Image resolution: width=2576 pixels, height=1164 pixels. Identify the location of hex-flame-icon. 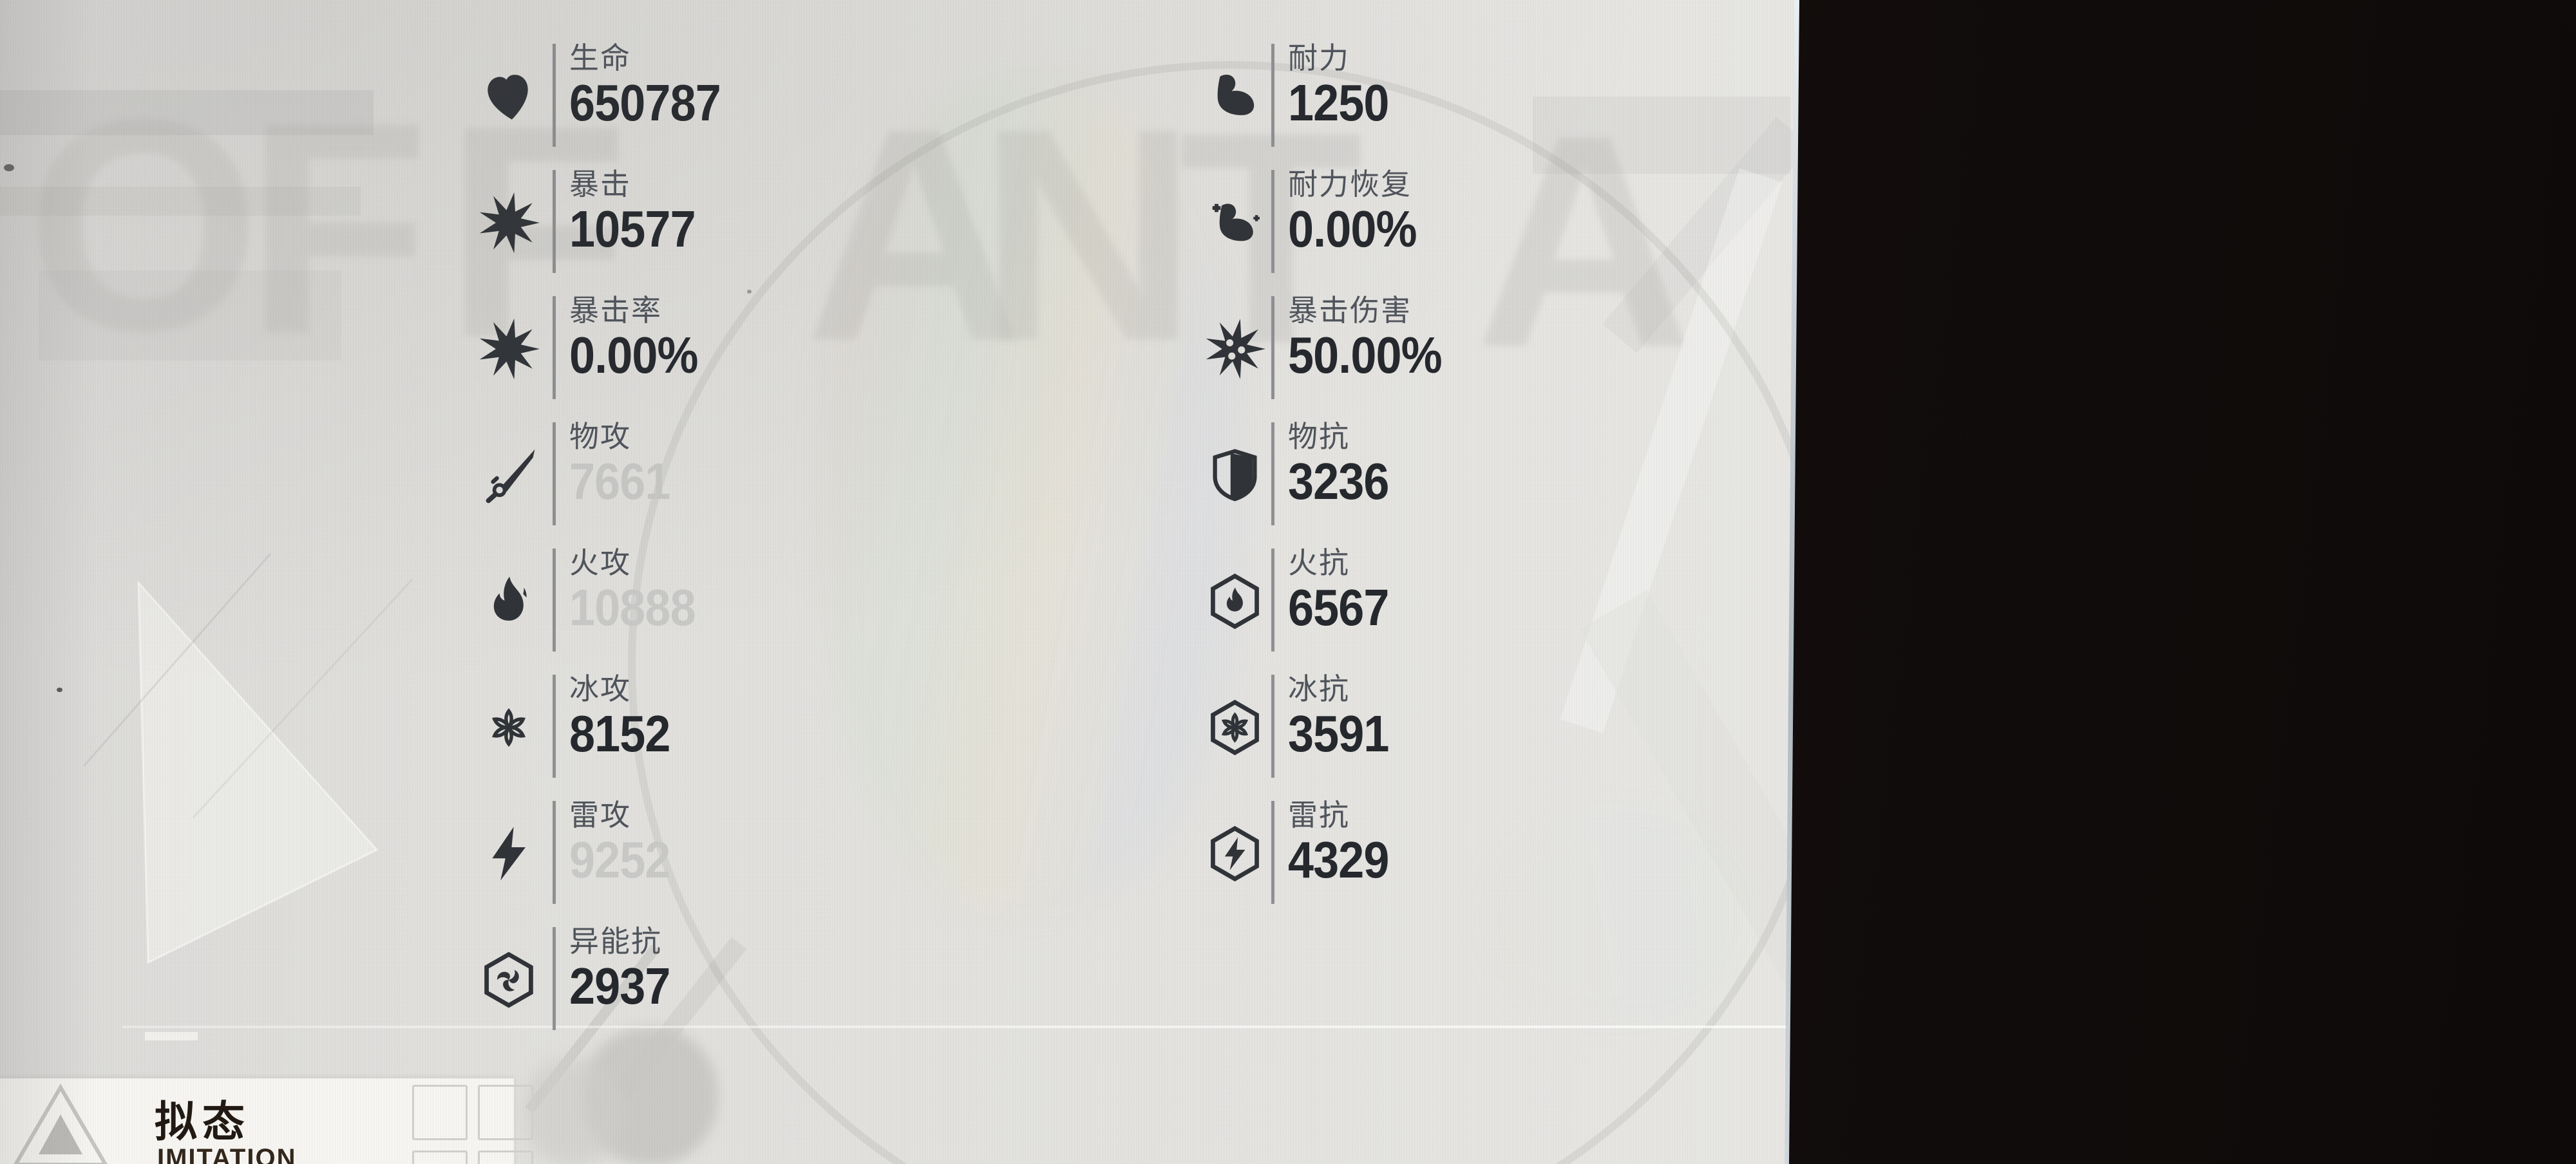
(1234, 601).